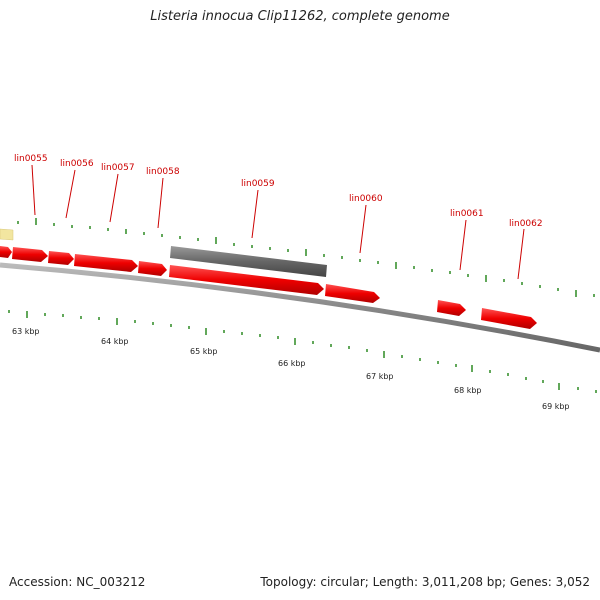 The height and width of the screenshot is (600, 600). I want to click on leader-lin0058, so click(160, 203).